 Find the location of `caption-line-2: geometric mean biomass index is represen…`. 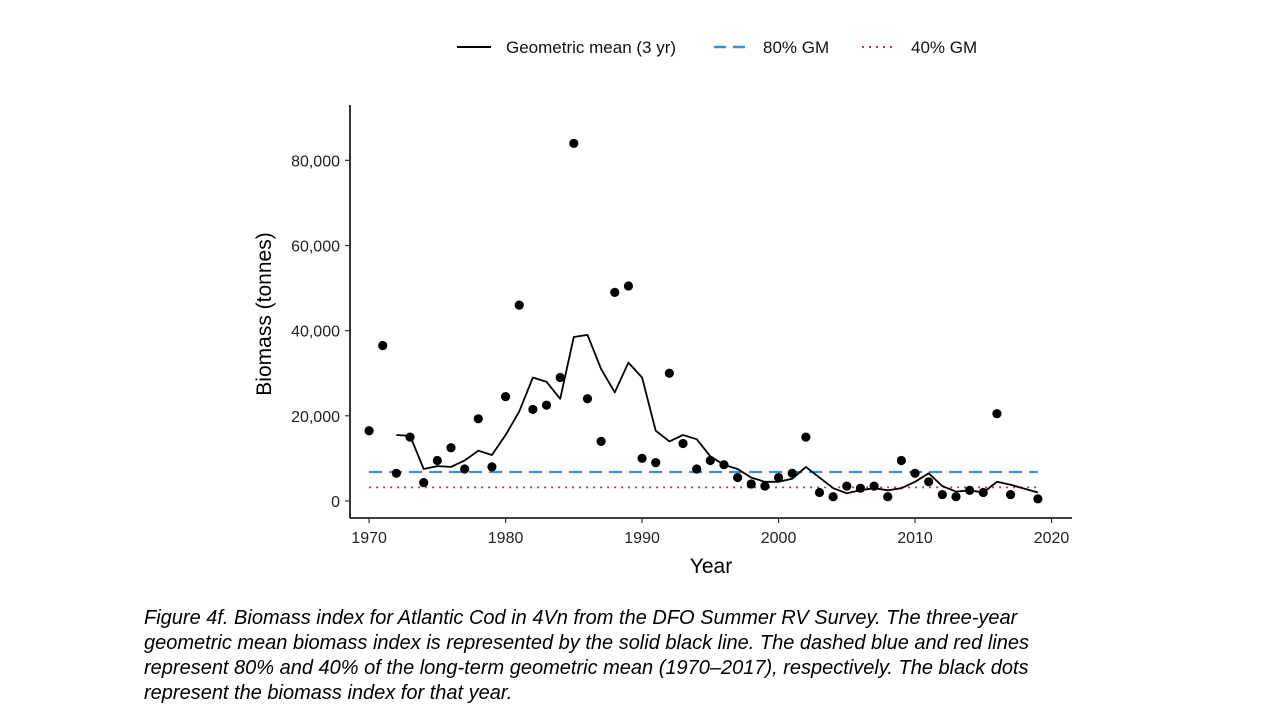

caption-line-2: geometric mean biomass index is represen… is located at coordinates (586, 643).